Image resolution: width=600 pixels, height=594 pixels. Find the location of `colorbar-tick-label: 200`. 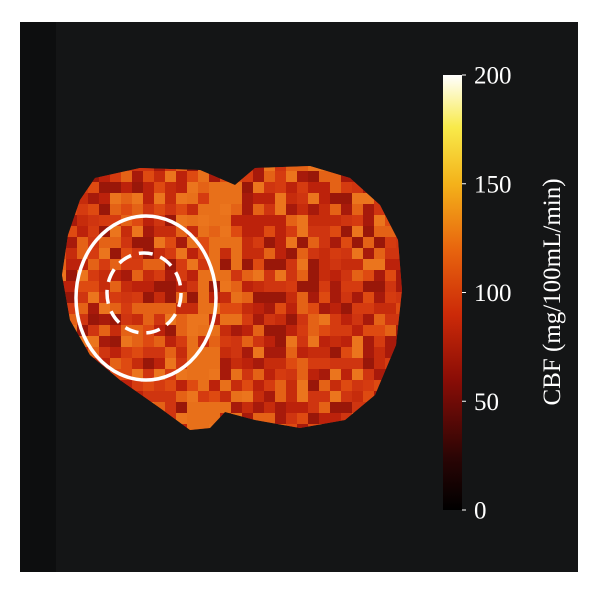

colorbar-tick-label: 200 is located at coordinates (493, 76).